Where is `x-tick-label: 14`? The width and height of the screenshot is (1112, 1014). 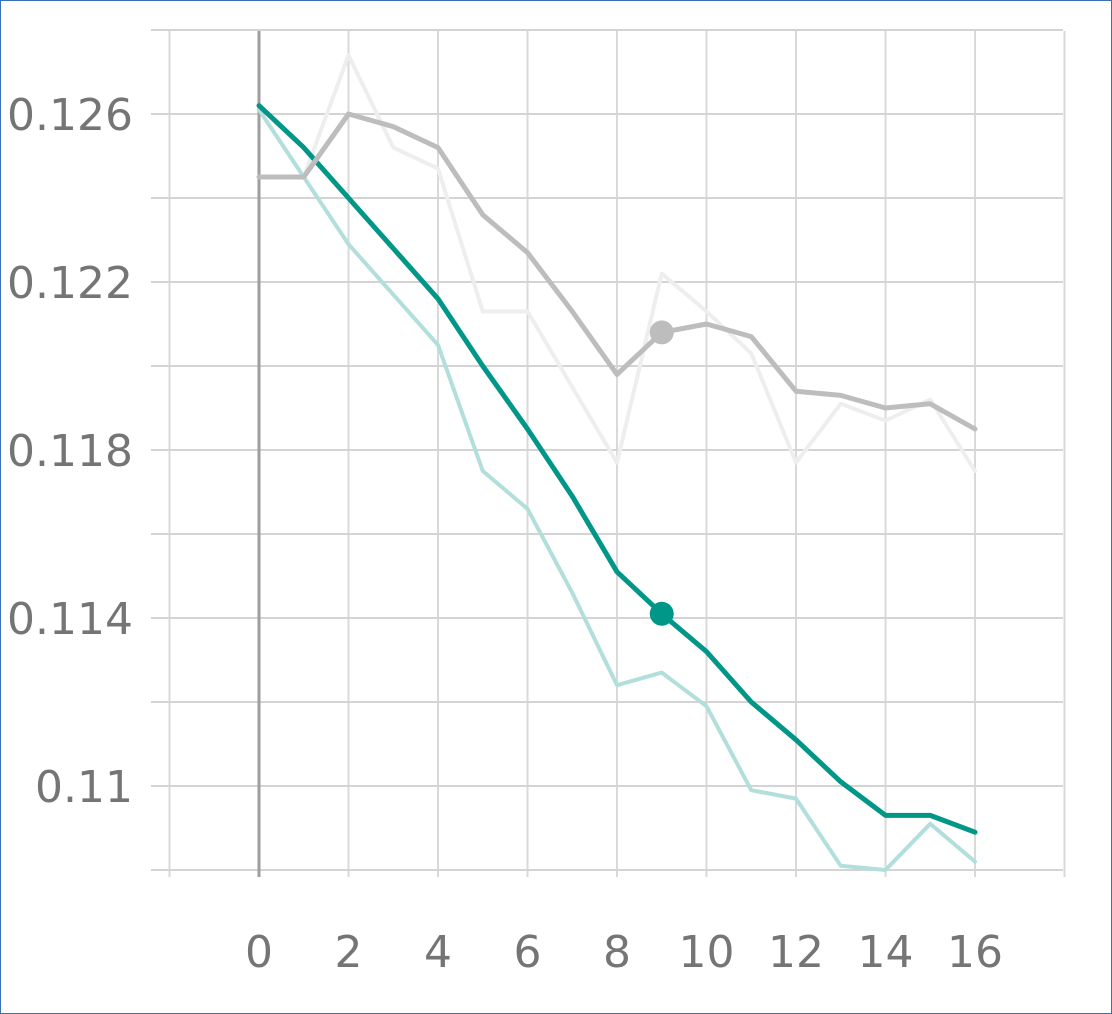
x-tick-label: 14 is located at coordinates (886, 952).